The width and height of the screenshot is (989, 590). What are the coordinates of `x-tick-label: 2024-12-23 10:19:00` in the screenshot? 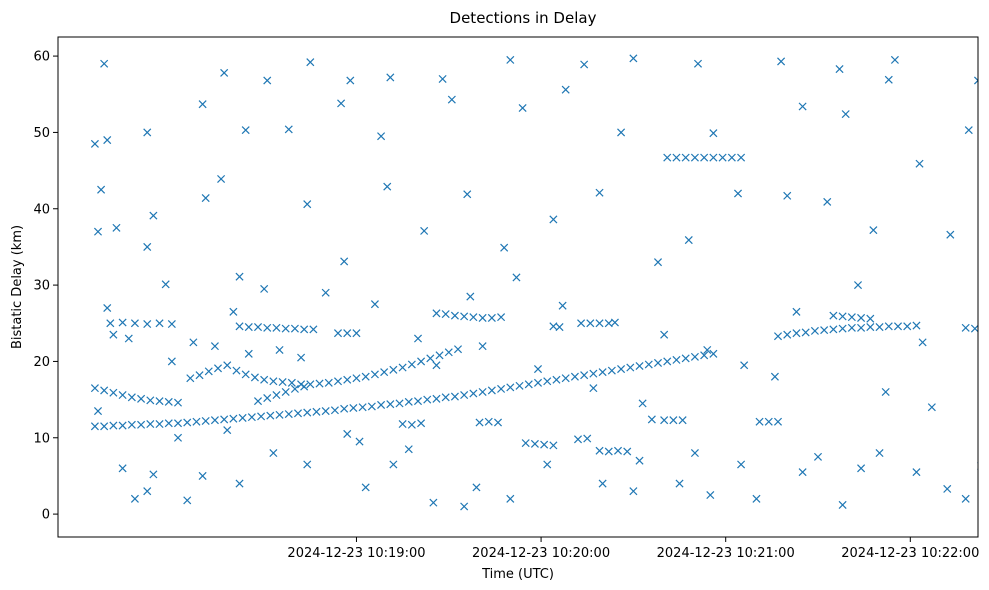 It's located at (356, 553).